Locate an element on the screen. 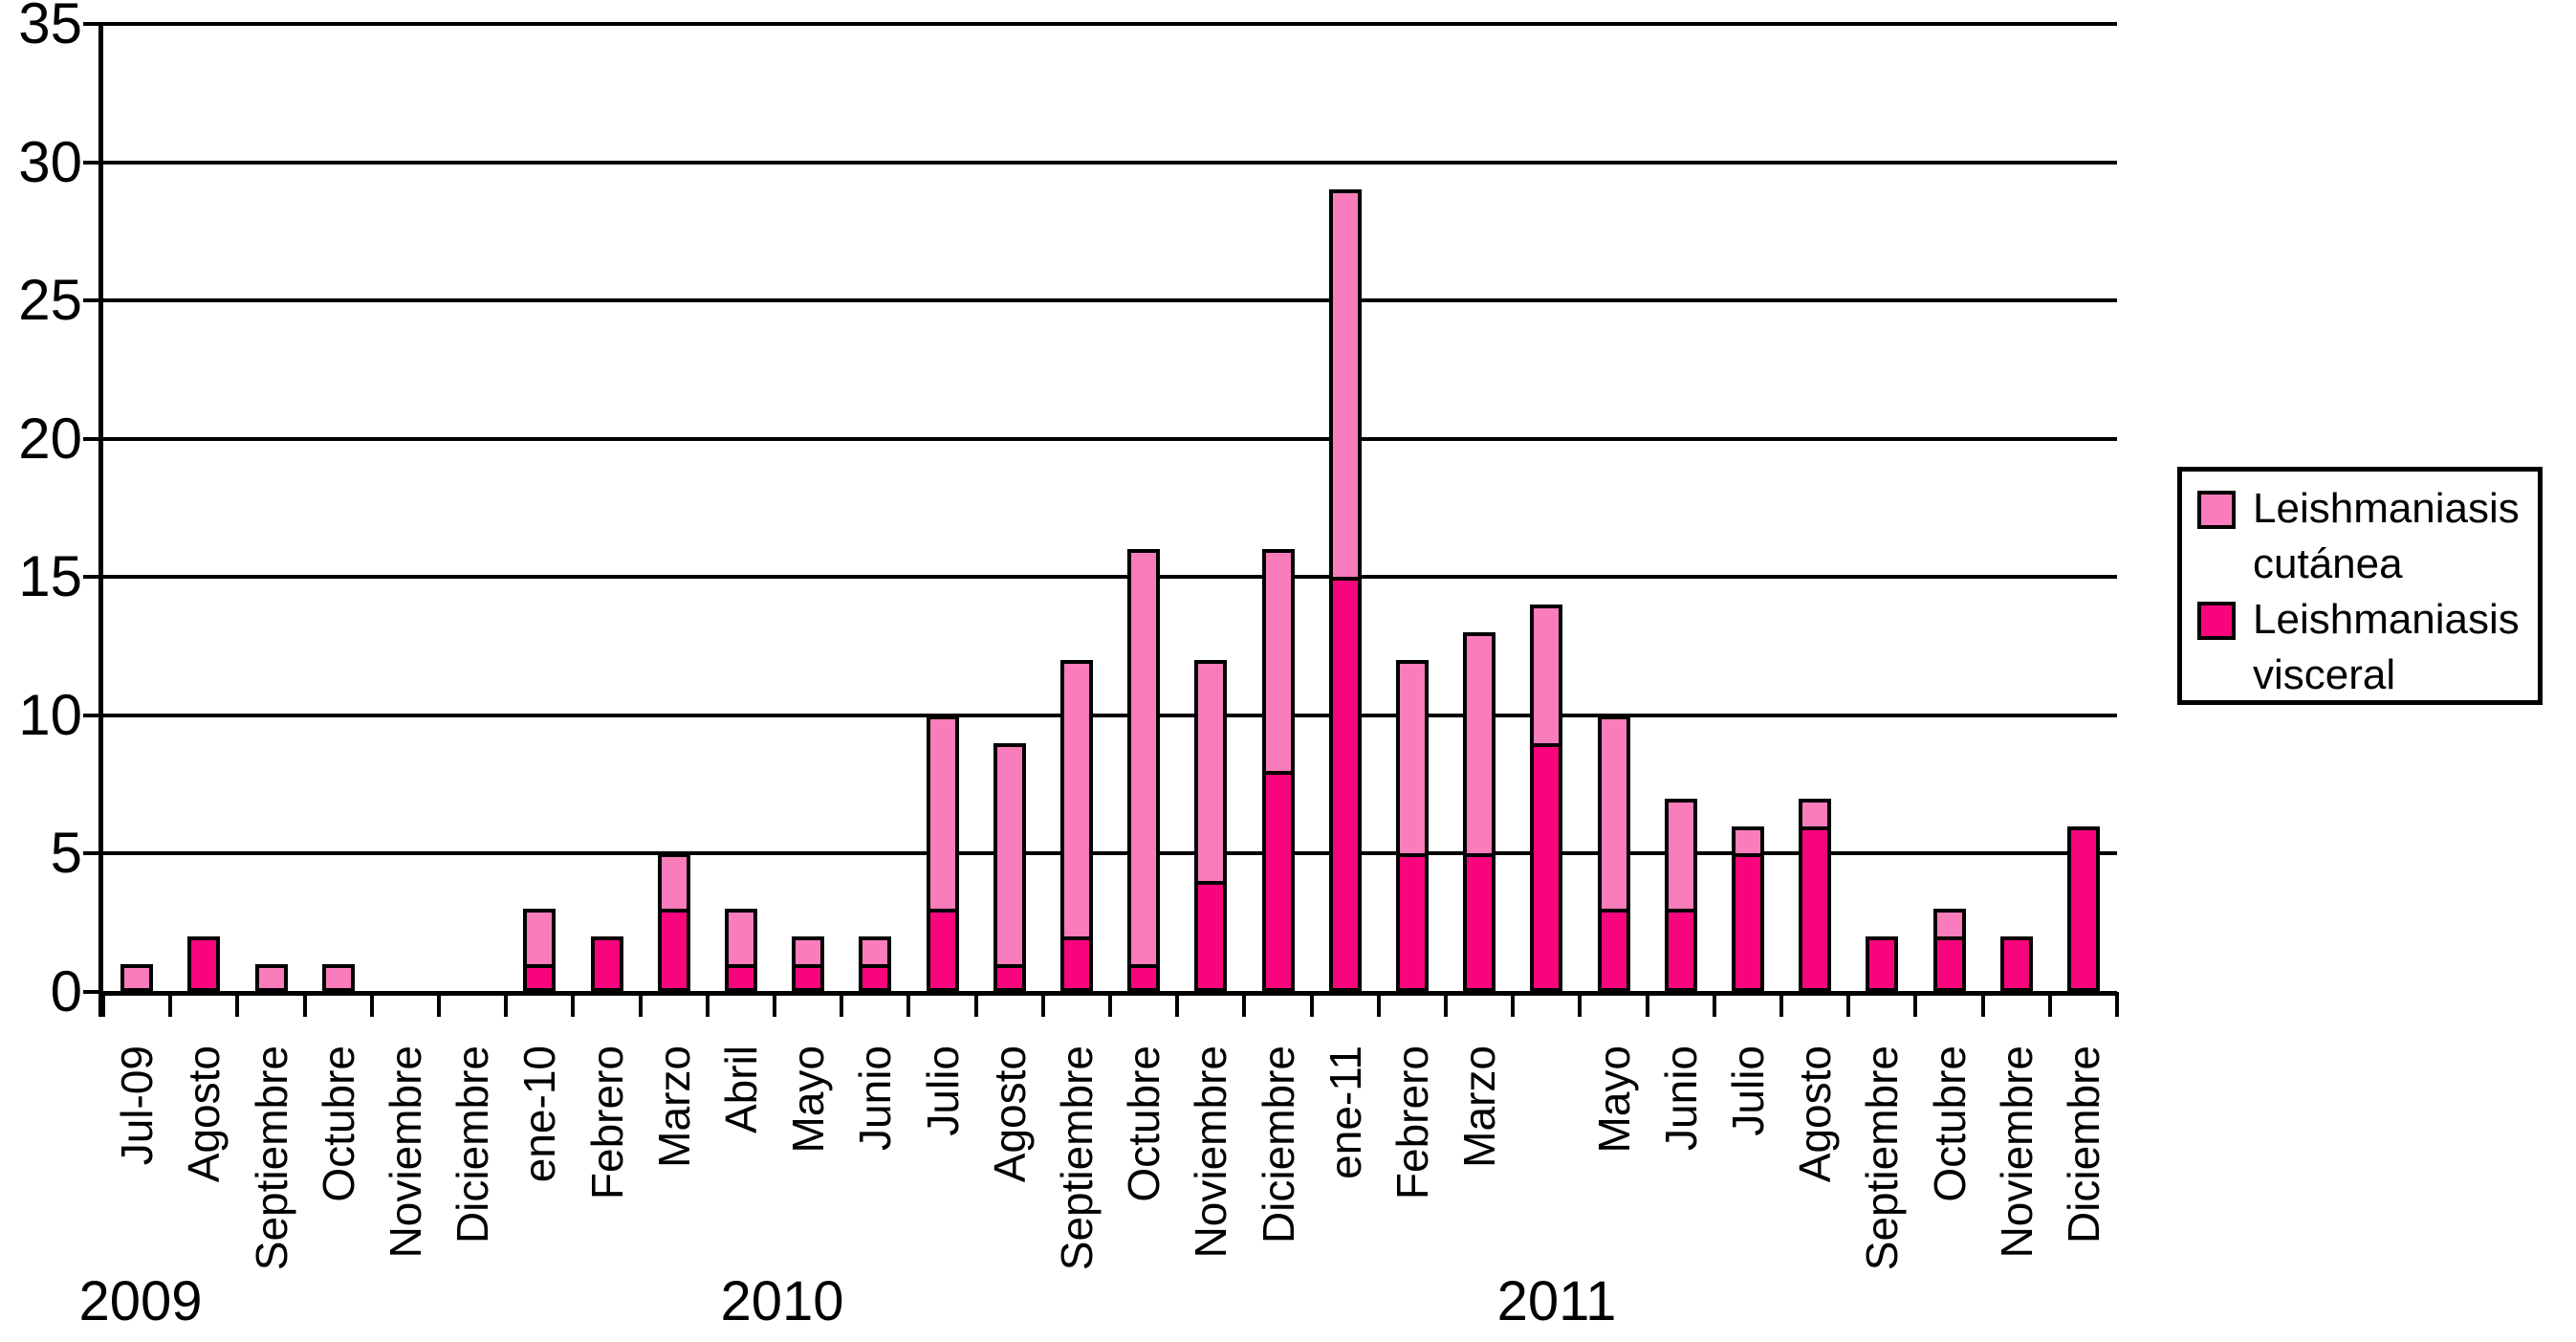 This screenshot has height=1342, width=2576. x-tick-label: Mayo is located at coordinates (808, 1099).